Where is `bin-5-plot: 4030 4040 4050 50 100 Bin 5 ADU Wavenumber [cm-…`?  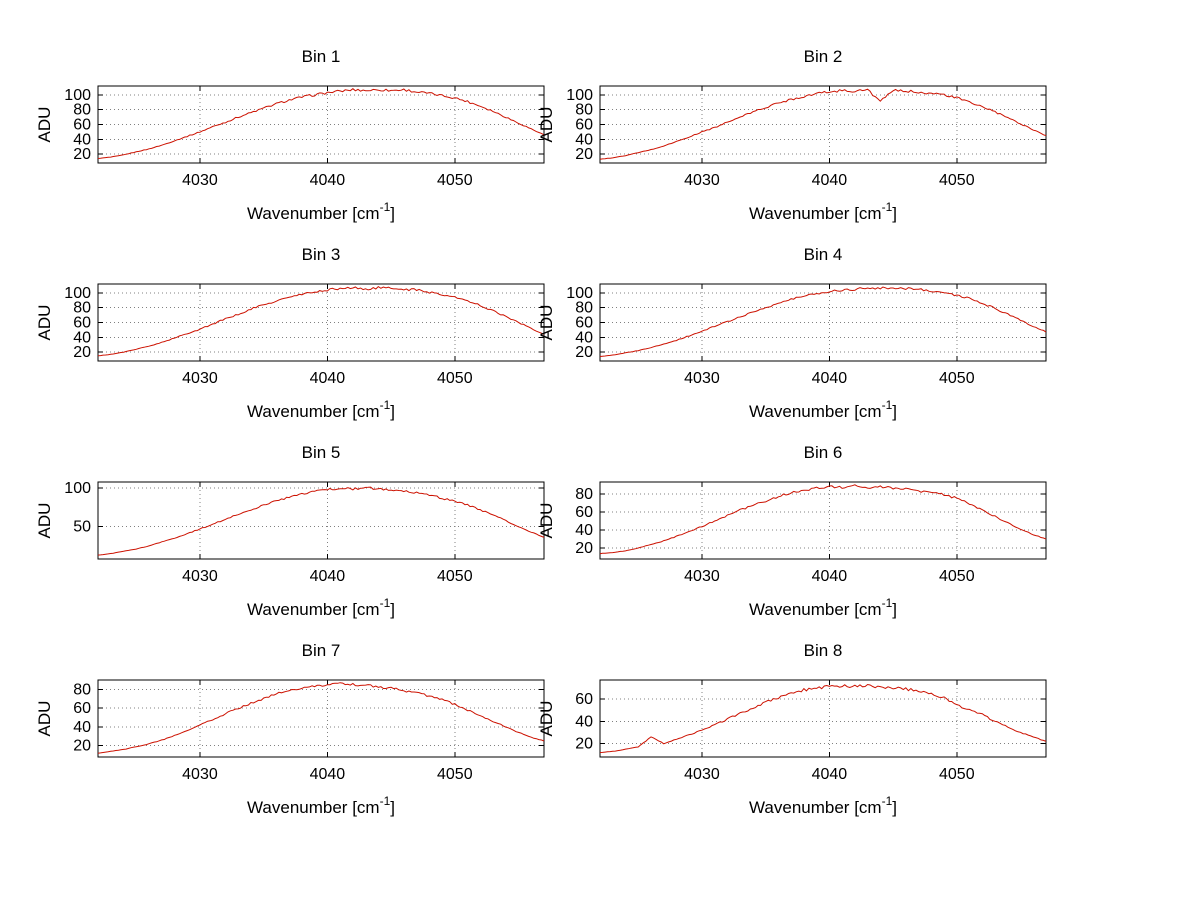 bin-5-plot: 4030 4040 4050 50 100 Bin 5 ADU Wavenumber [cm-… is located at coordinates (290, 531).